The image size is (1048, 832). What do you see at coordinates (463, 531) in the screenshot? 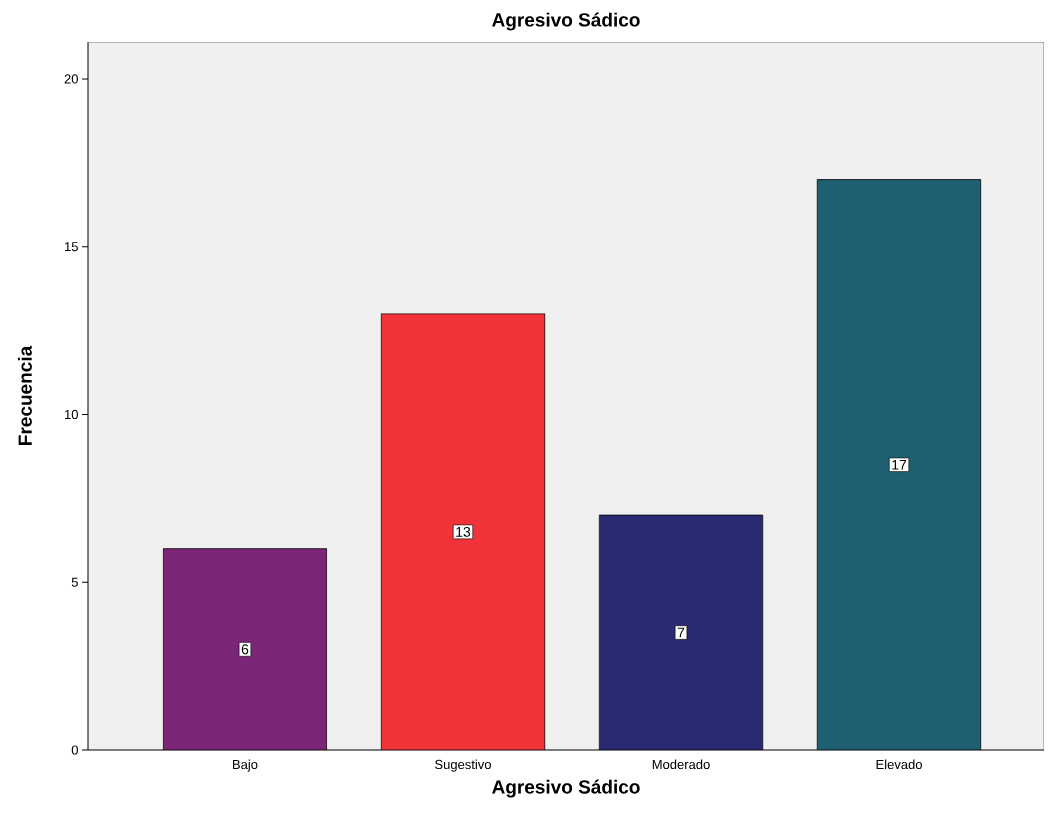
I see `data-label: 13` at bounding box center [463, 531].